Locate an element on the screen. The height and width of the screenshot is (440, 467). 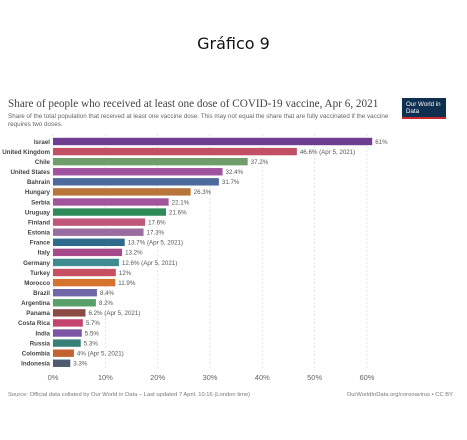
value-label: 8.2% is located at coordinates (106, 303).